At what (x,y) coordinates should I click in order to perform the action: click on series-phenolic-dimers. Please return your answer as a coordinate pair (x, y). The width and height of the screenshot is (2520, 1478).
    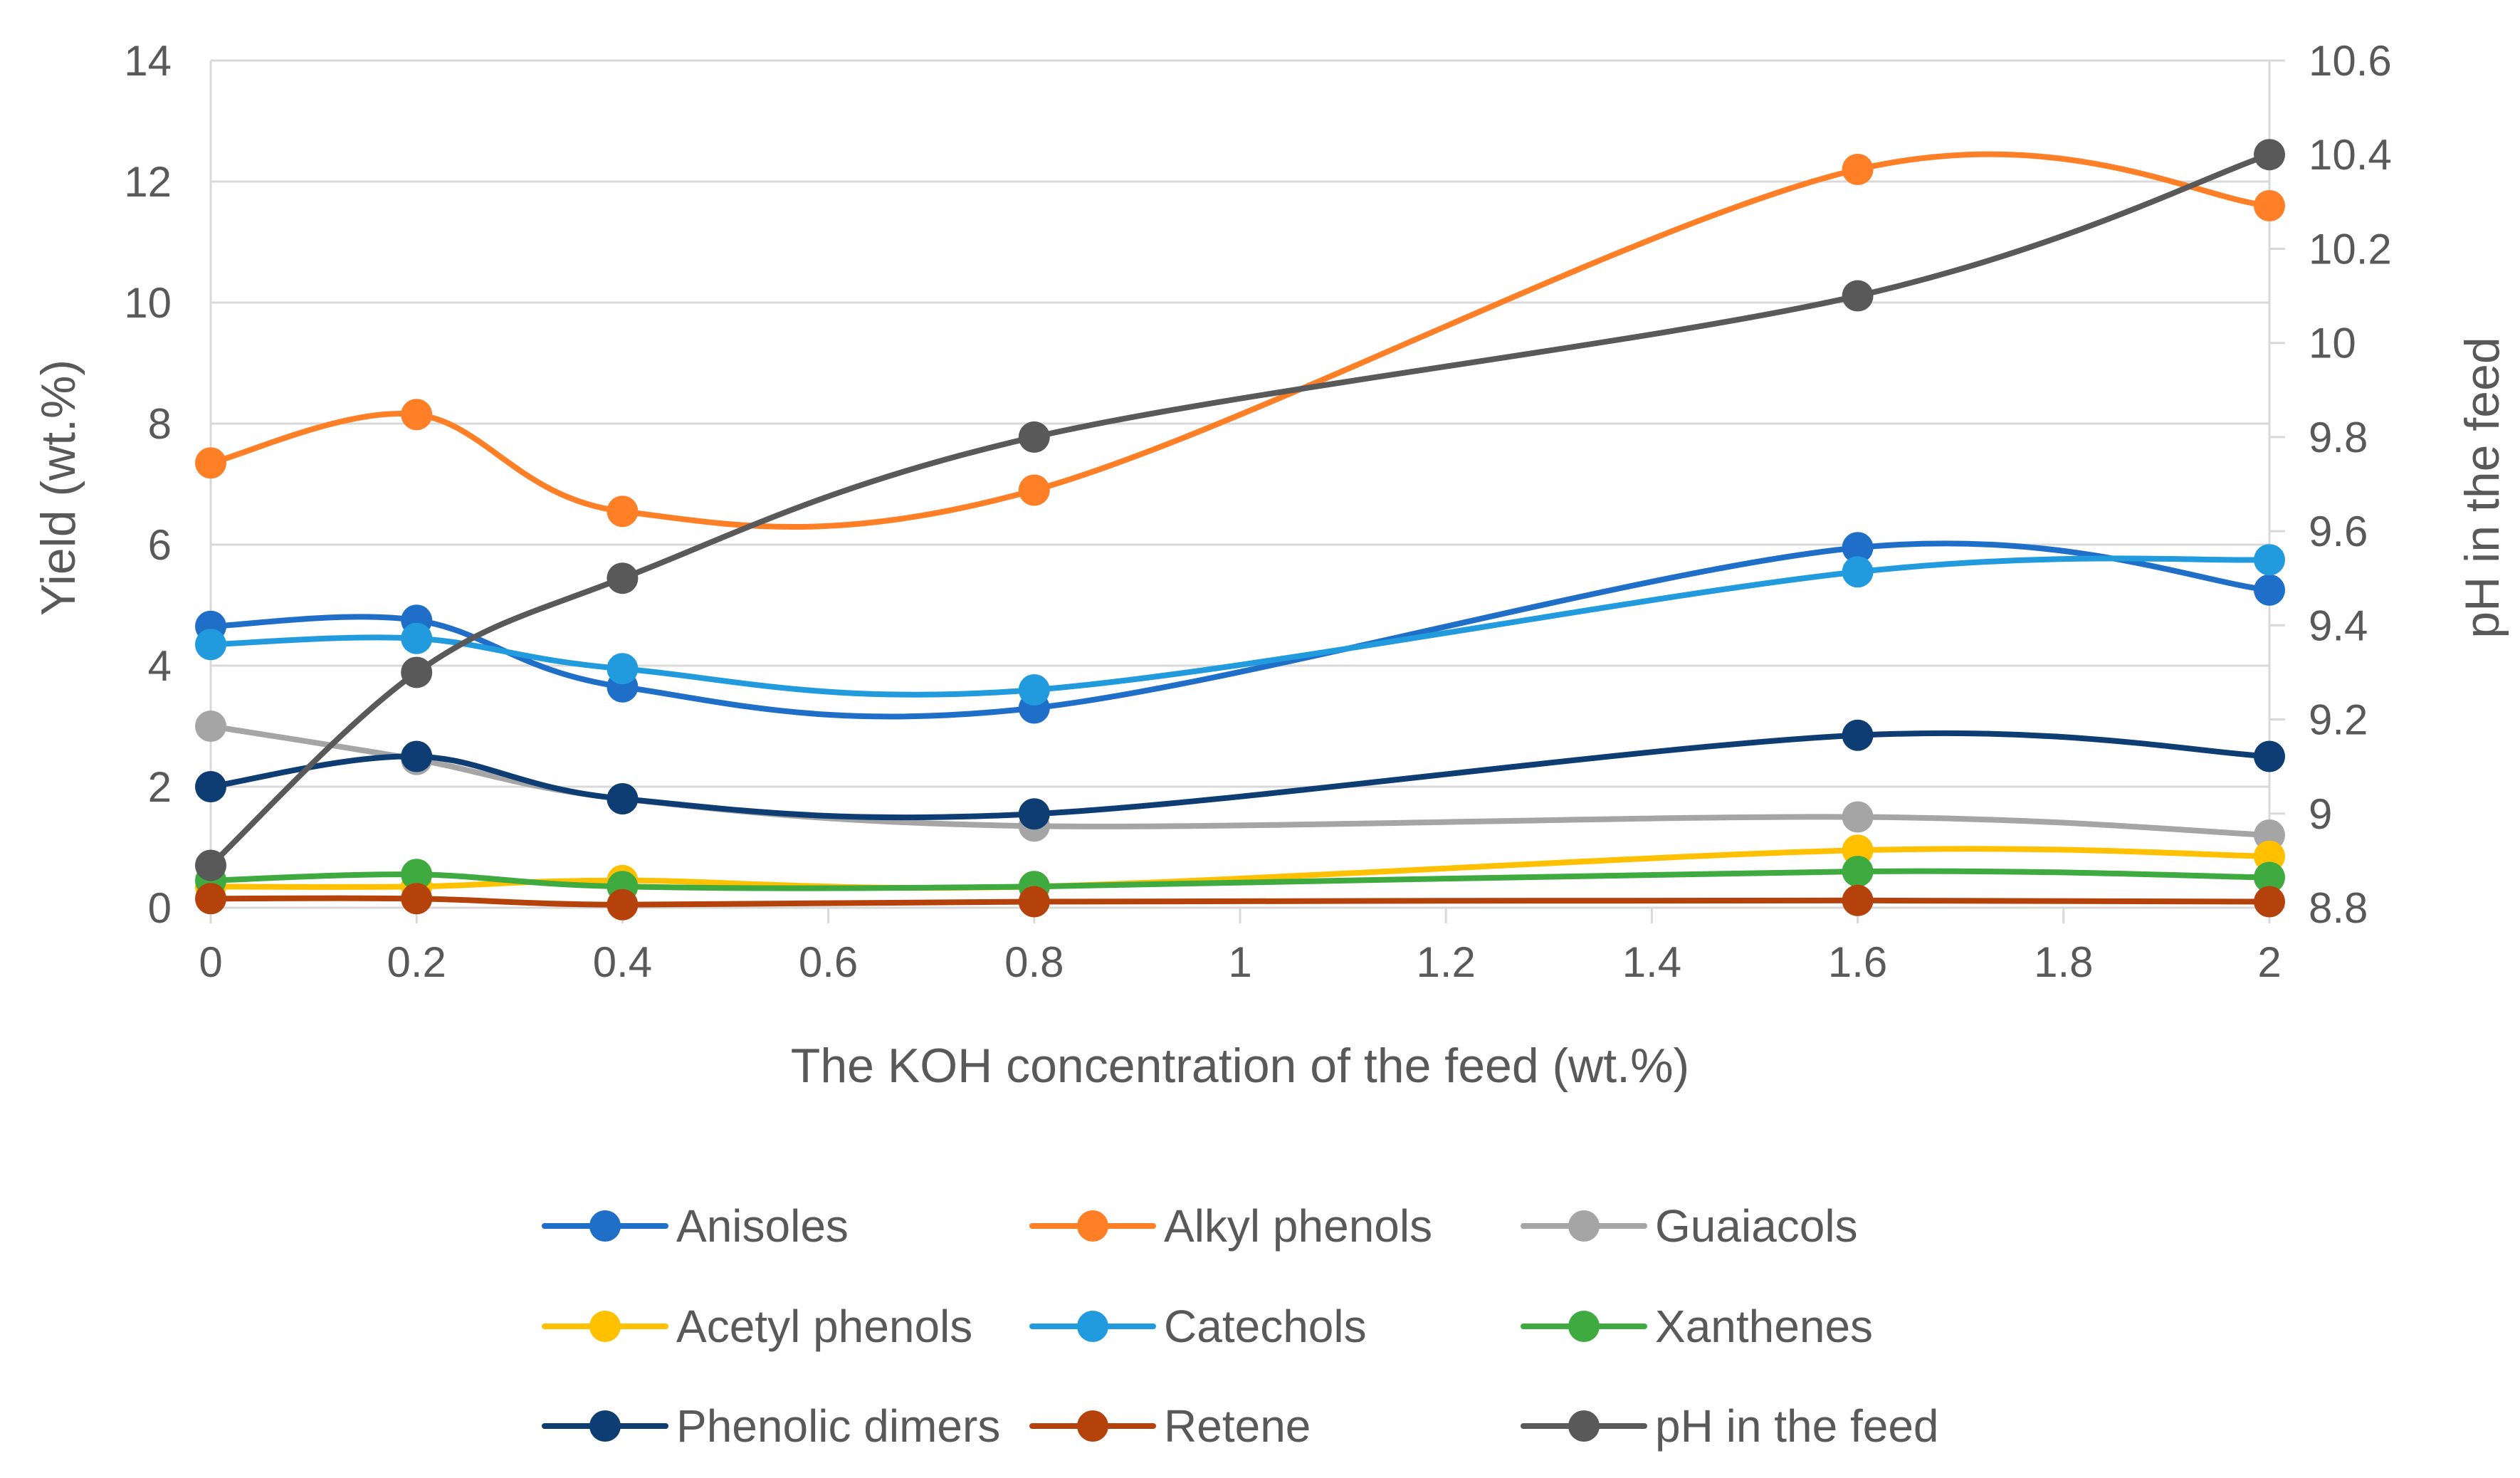
    Looking at the image, I should click on (1240, 774).